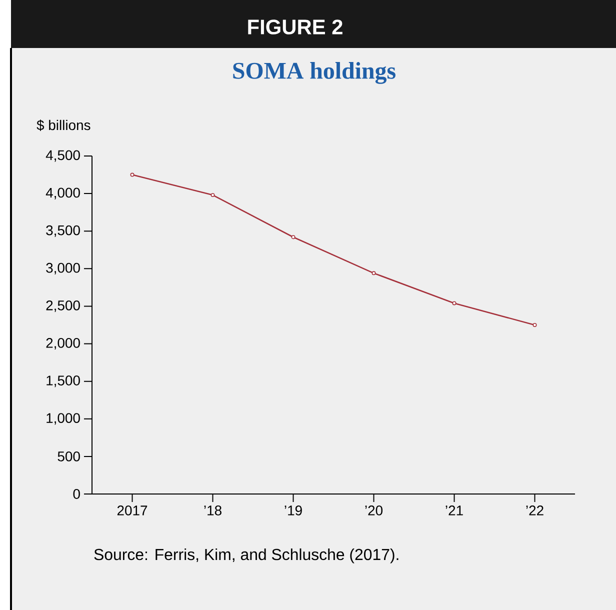 This screenshot has height=610, width=616. I want to click on chart-title: FIGURE 2, so click(295, 27).